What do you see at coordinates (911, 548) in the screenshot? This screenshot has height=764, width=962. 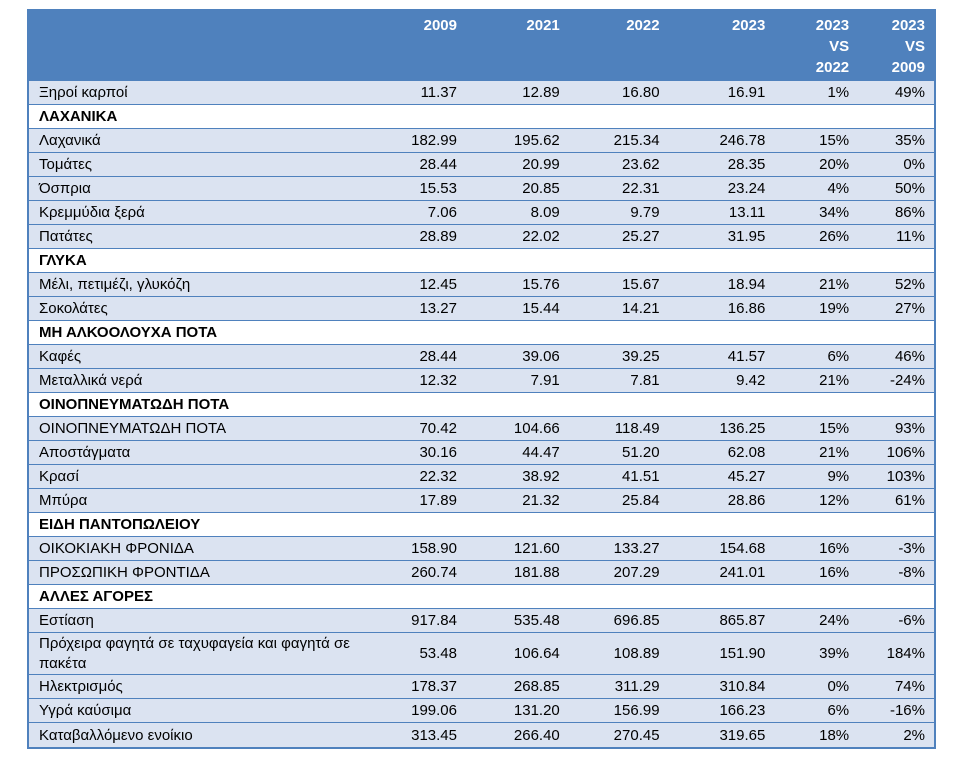 I see `change-2023-vs-2009-cell: -3%` at bounding box center [911, 548].